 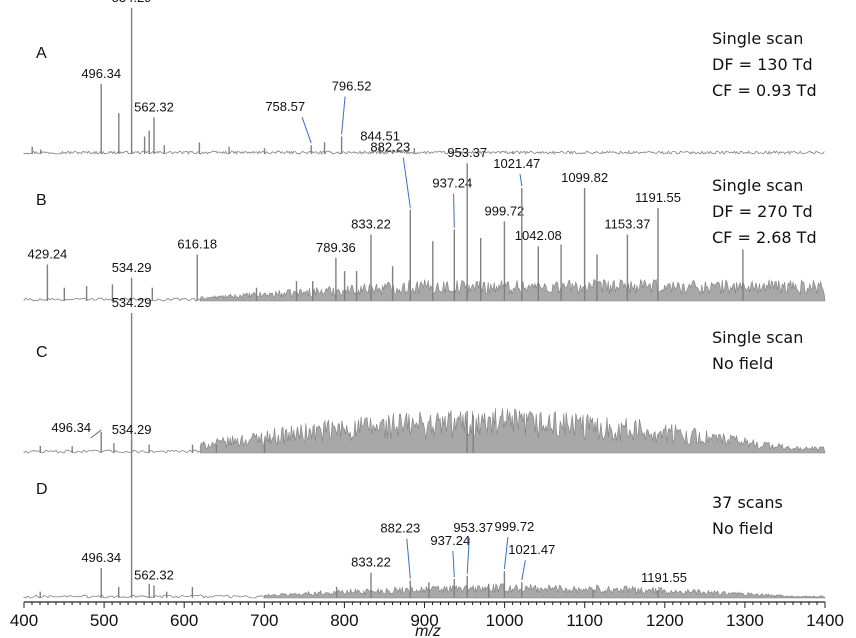 What do you see at coordinates (184, 620) in the screenshot?
I see `x-tick-label: 600` at bounding box center [184, 620].